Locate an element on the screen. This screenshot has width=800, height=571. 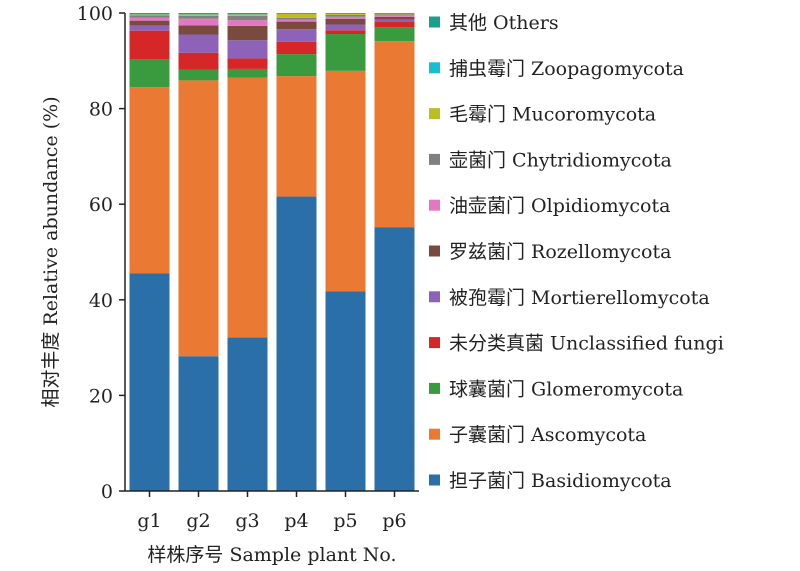
legend-label-1: 捕虫霉门 Zoopagomycota is located at coordinates (566, 69).